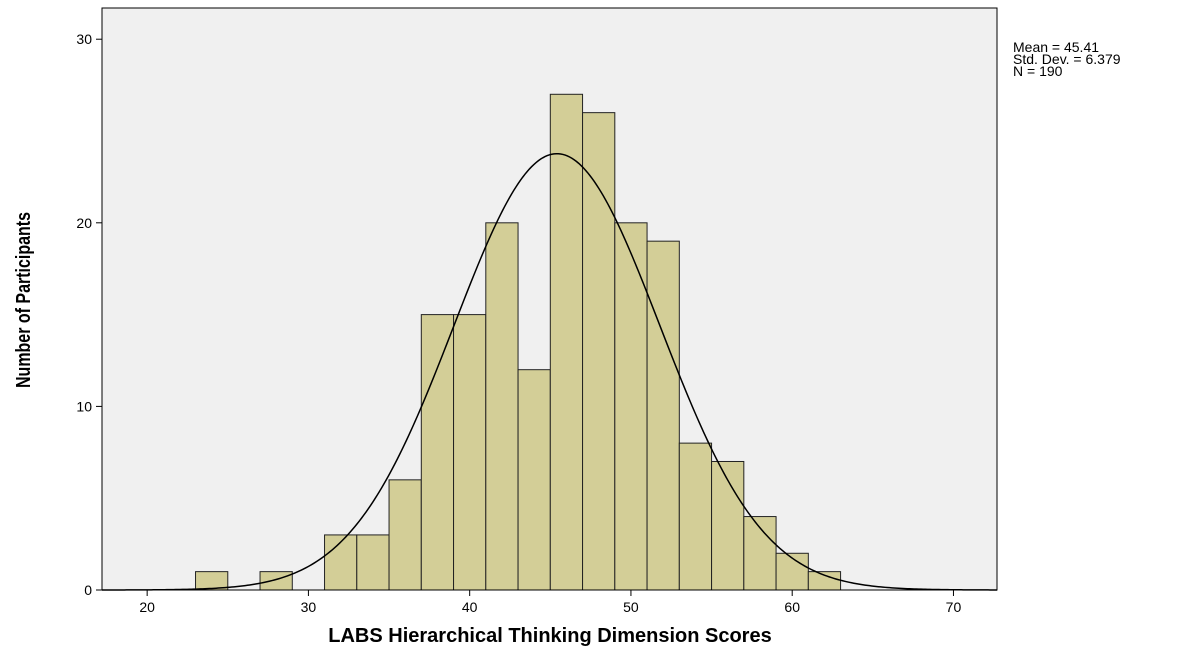  Describe the element at coordinates (631, 607) in the screenshot. I see `x-tick-label: 50` at that location.